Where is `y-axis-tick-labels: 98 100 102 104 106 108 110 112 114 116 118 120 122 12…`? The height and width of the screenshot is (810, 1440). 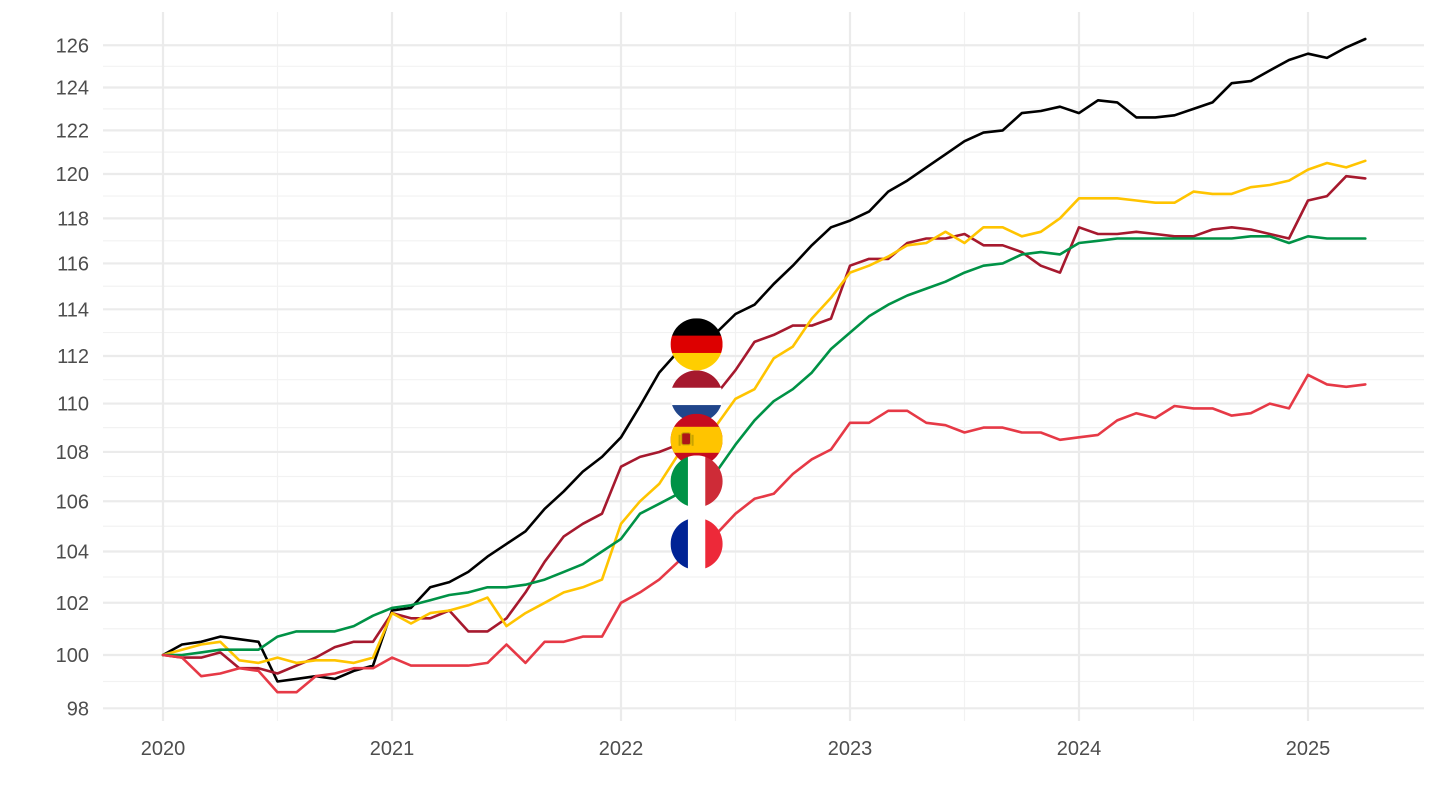 y-axis-tick-labels: 98 100 102 104 106 108 110 112 114 116 118 120 122 12… is located at coordinates (72, 377).